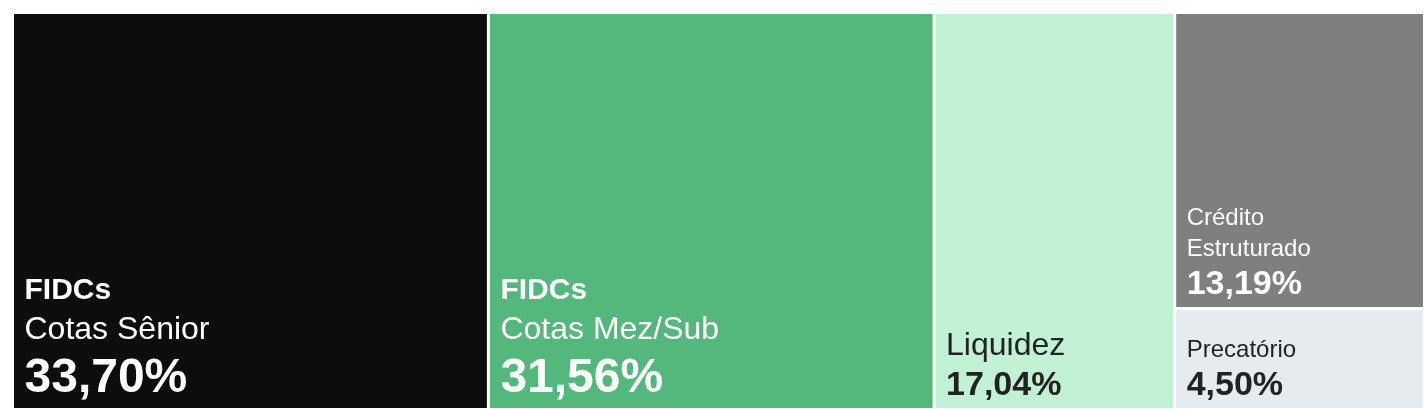 Image resolution: width=1424 pixels, height=409 pixels. Describe the element at coordinates (1004, 382) in the screenshot. I see `data-label: 17,04%` at that location.